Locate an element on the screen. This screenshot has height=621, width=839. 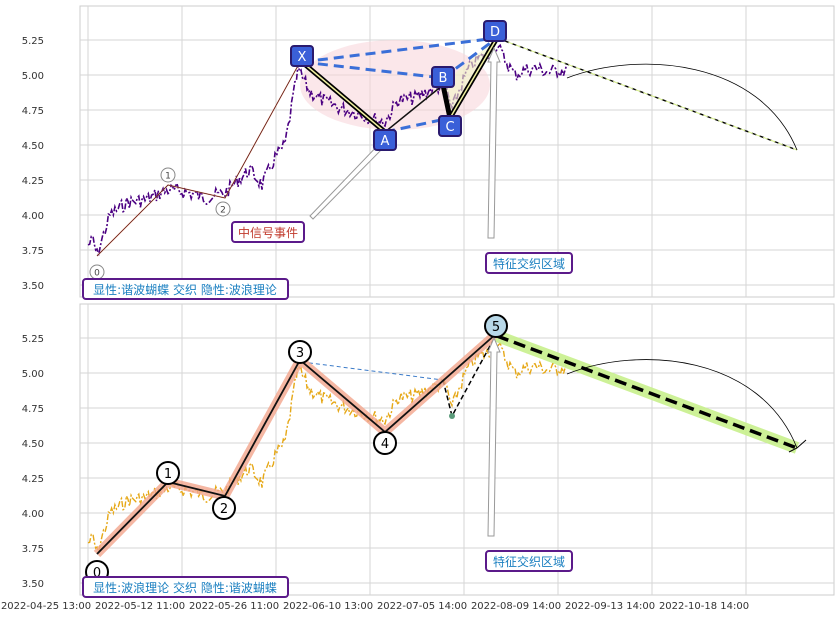
harmonic-point-label: A is located at coordinates (385, 141).